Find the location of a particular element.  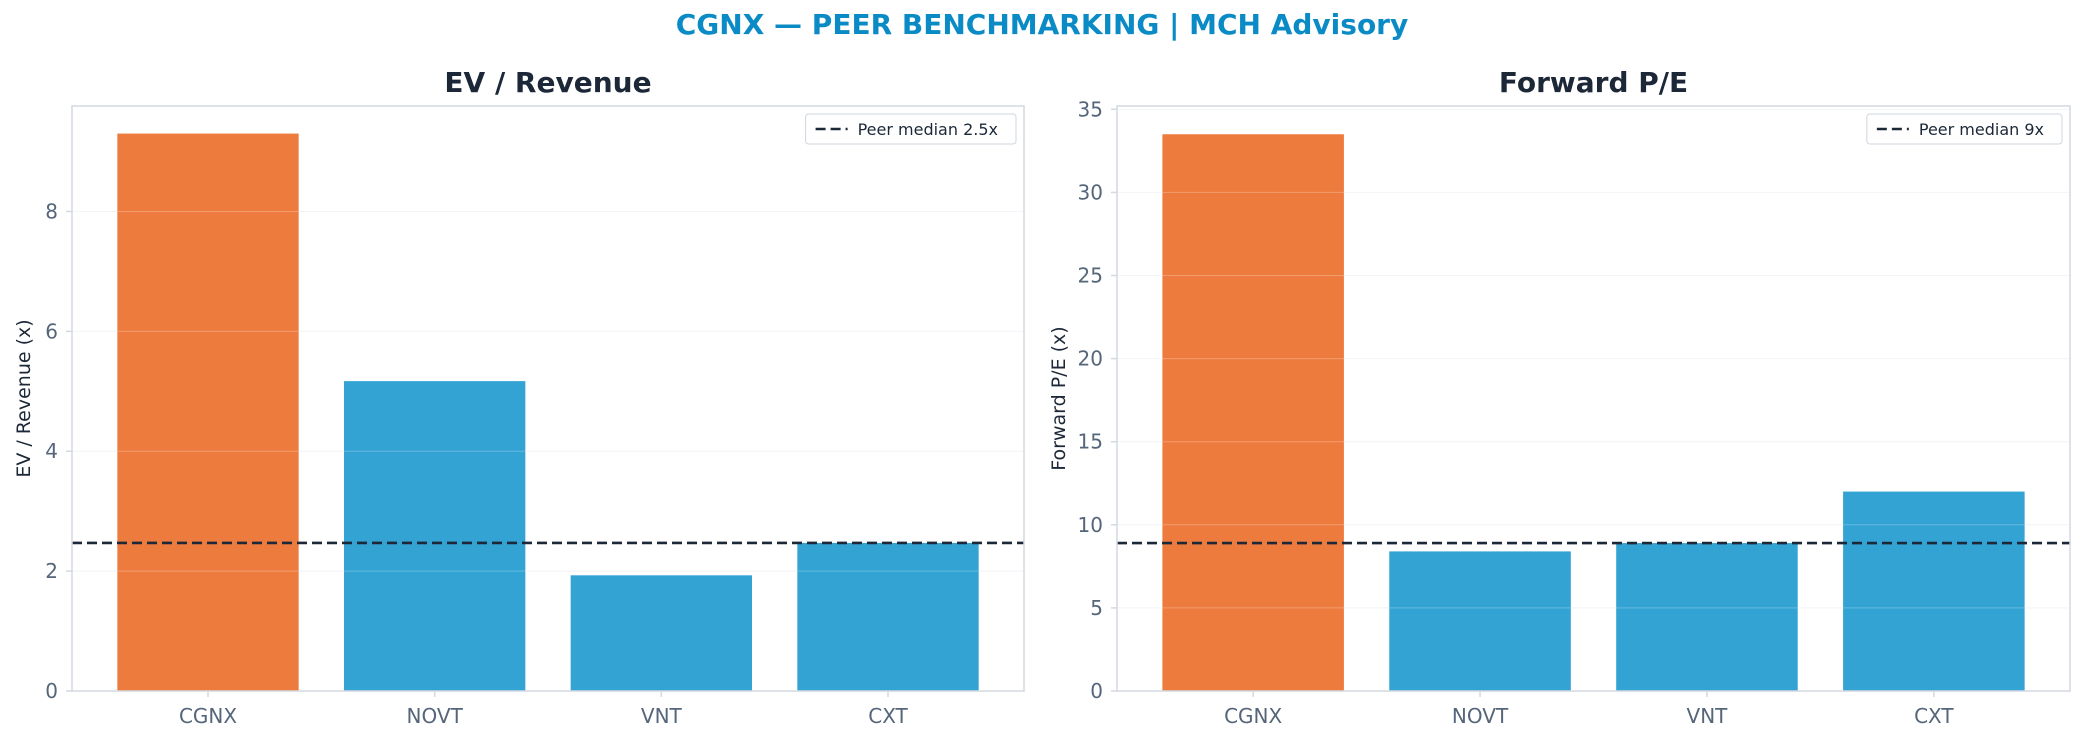

y-tick-label: 8 is located at coordinates (51, 211).